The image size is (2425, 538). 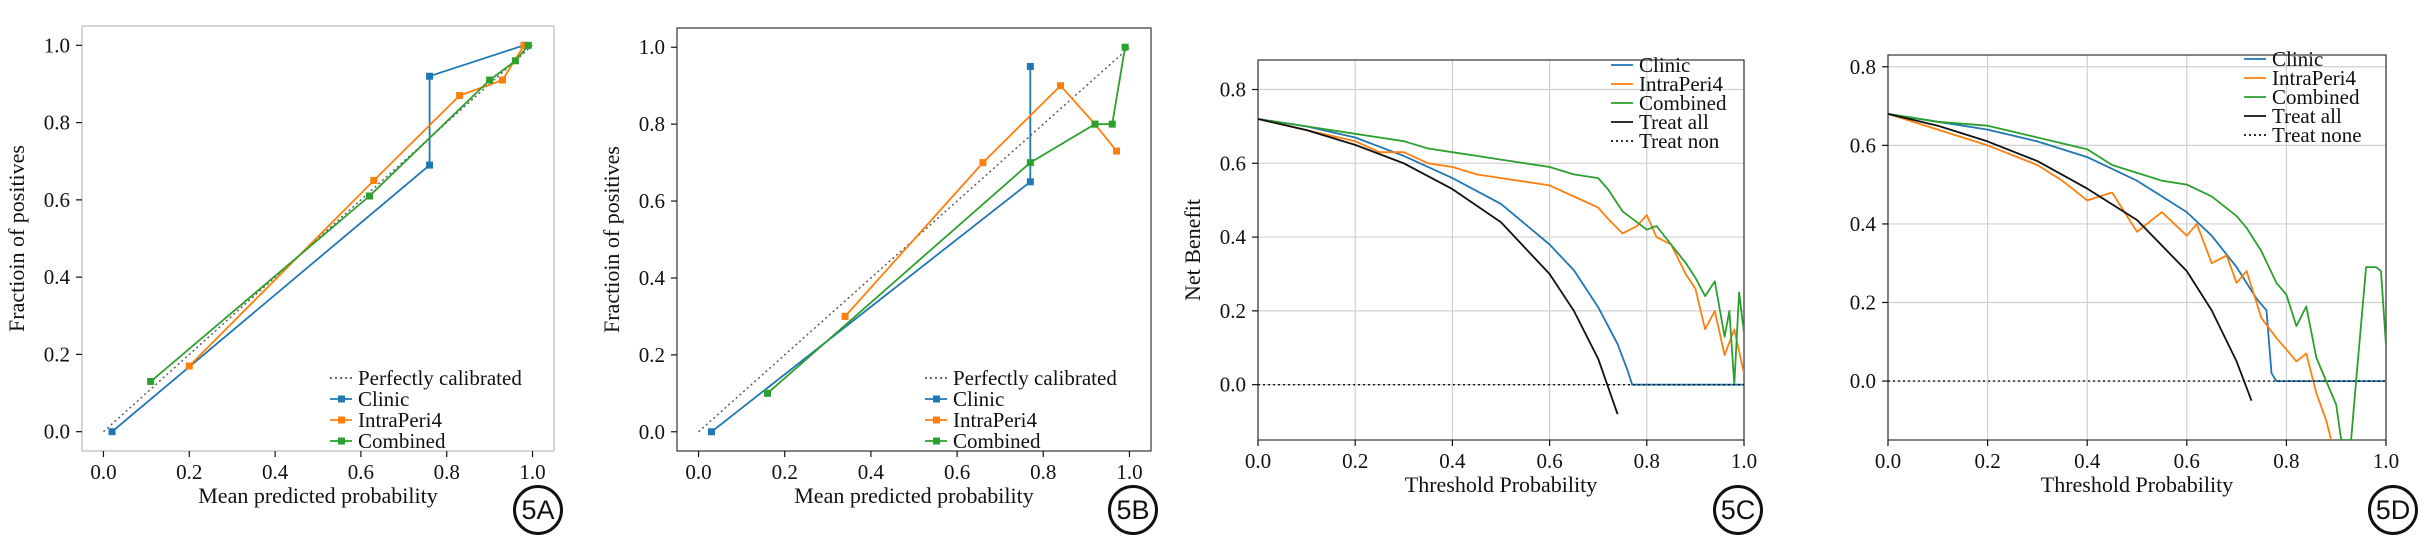 What do you see at coordinates (652, 47) in the screenshot?
I see `y-tick-label: 1.0` at bounding box center [652, 47].